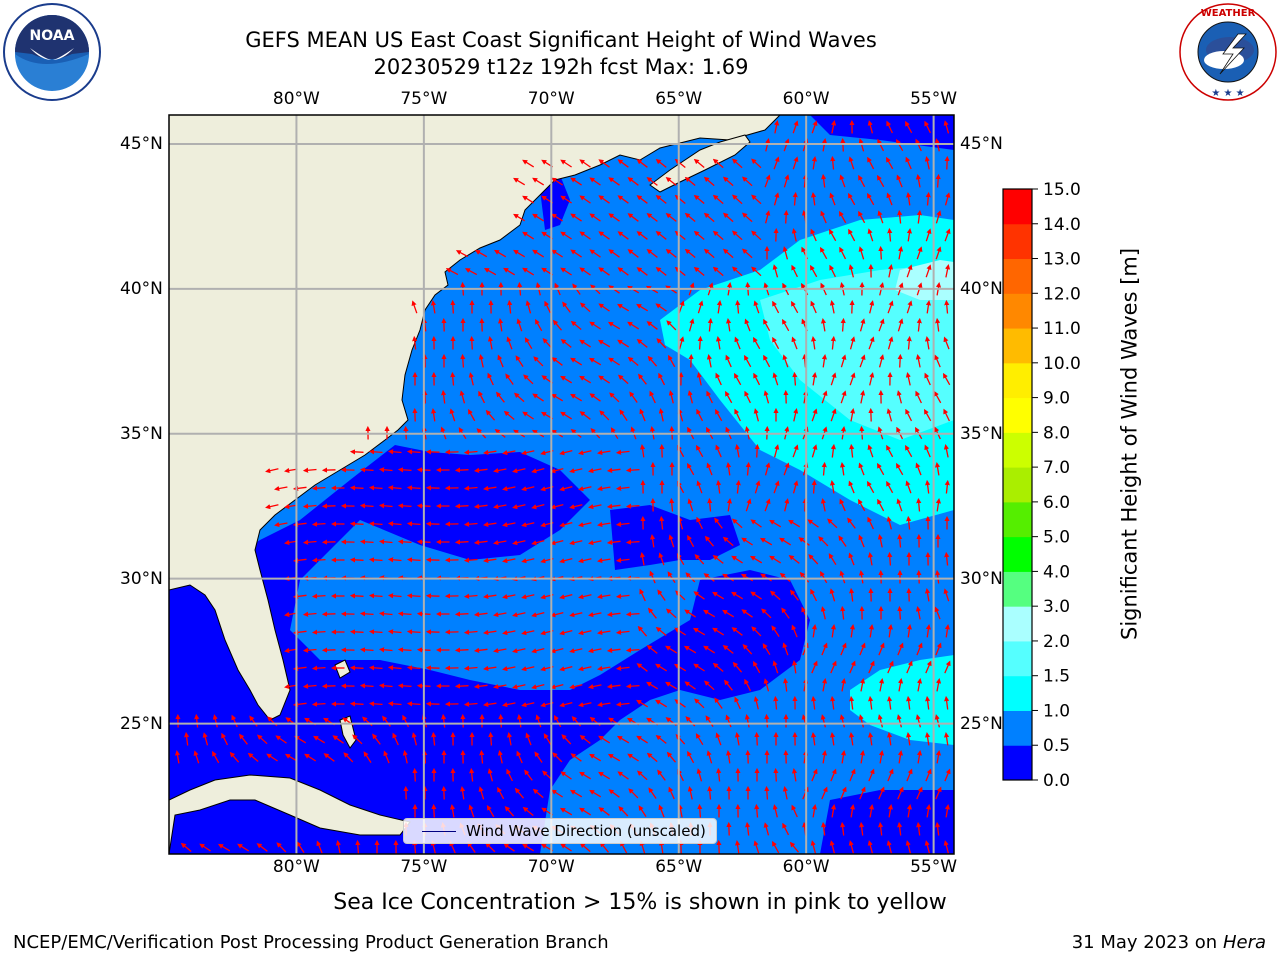  What do you see at coordinates (934, 867) in the screenshot?
I see `lon-tick-bottom: 55°W` at bounding box center [934, 867].